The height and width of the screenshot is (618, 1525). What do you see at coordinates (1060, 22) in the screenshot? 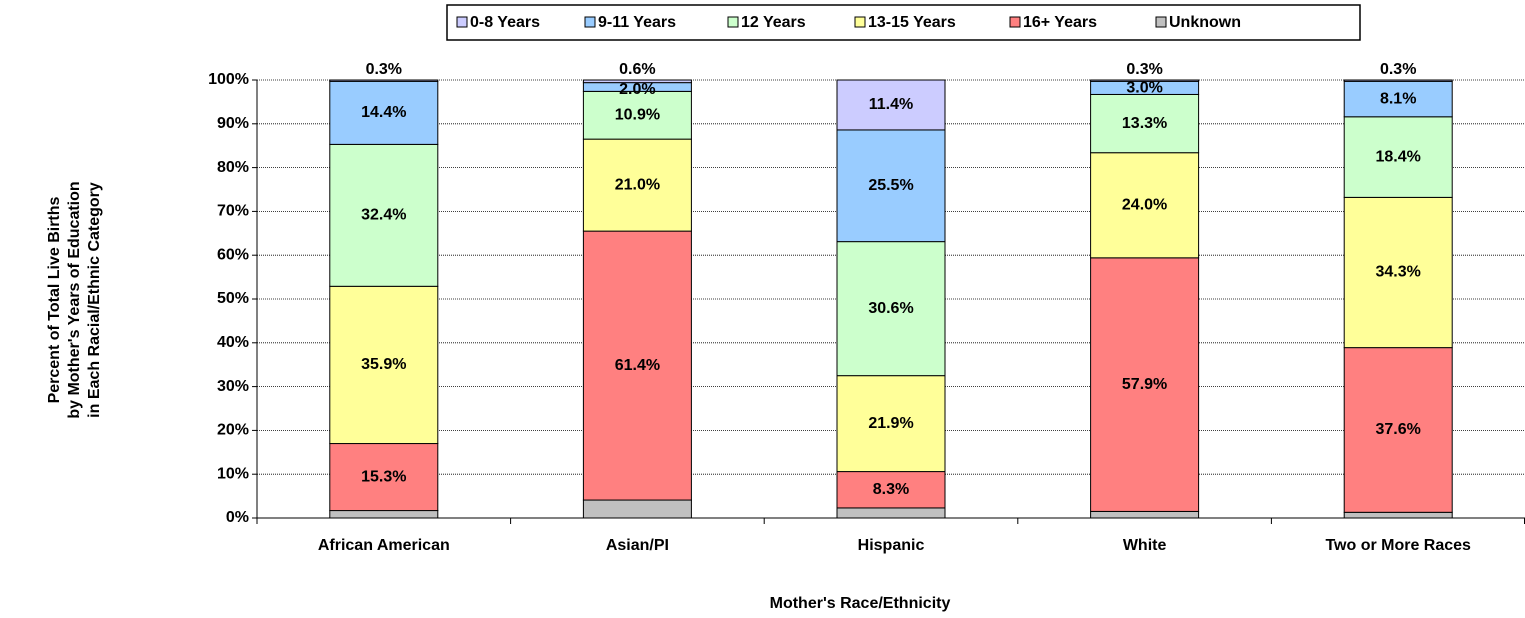
I see `legend-label: 16+ Years` at bounding box center [1060, 22].